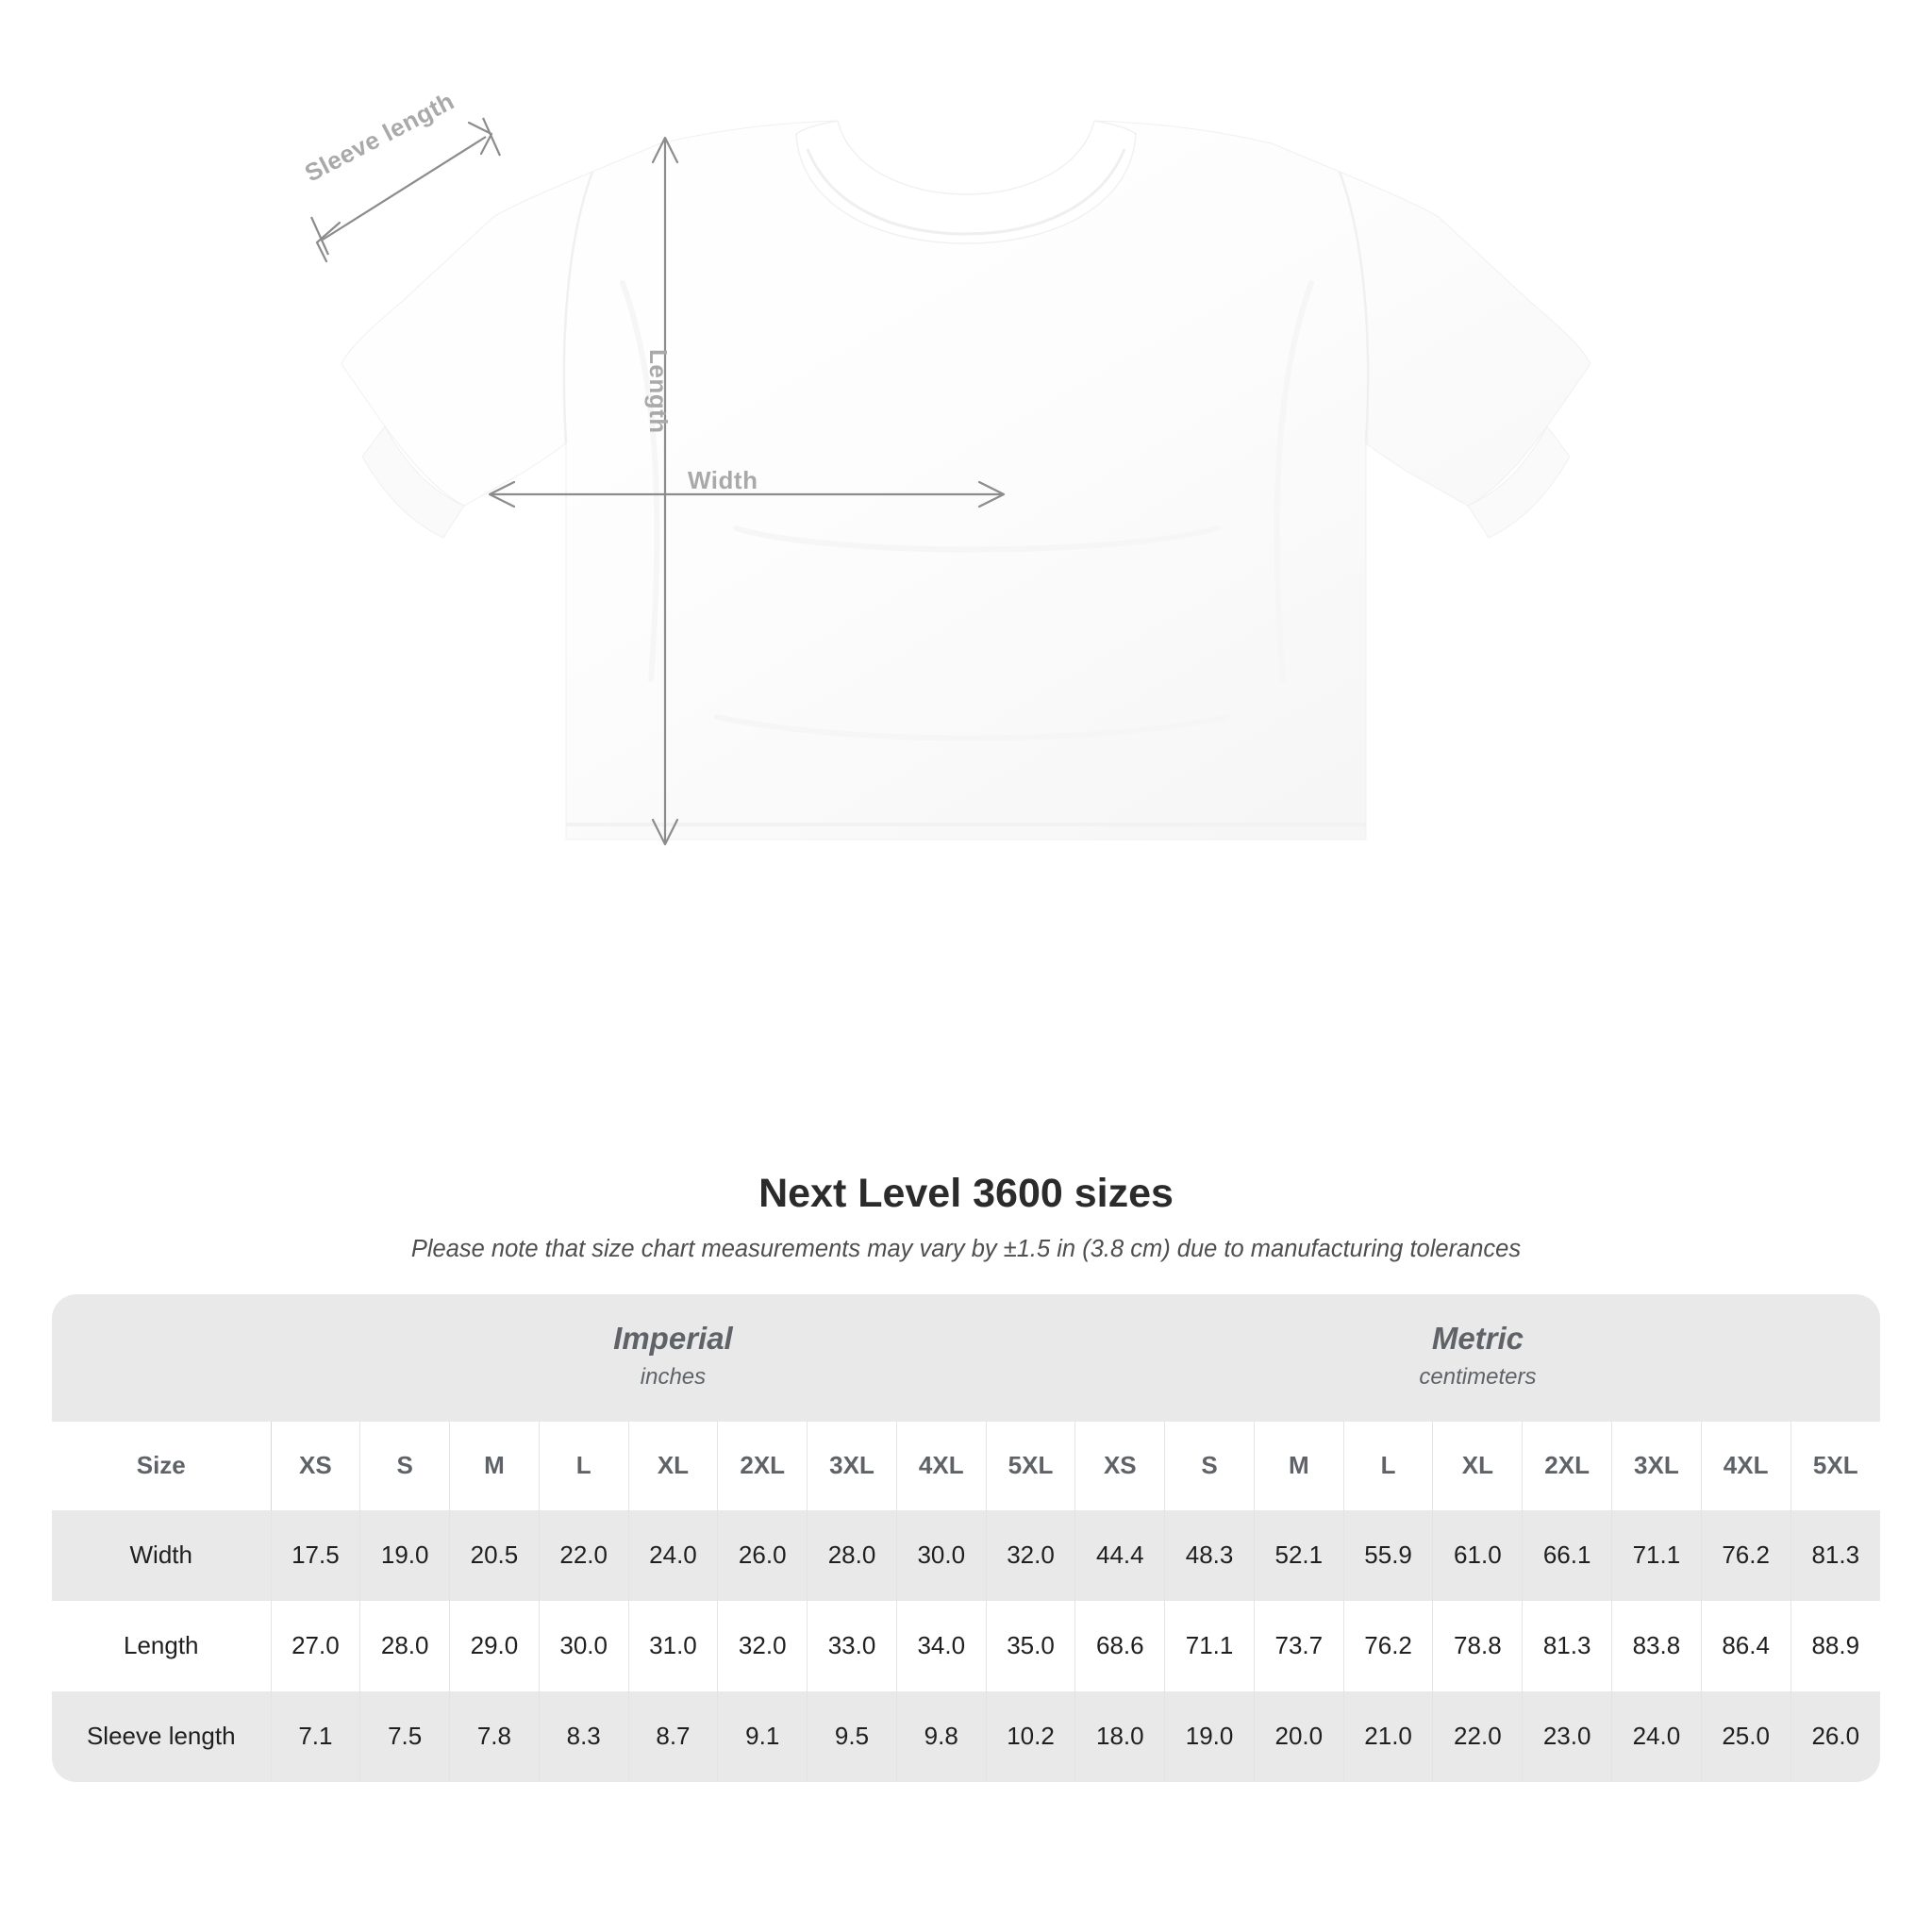  I want to click on size-header-imperial-2xl: 2XL, so click(763, 1466).